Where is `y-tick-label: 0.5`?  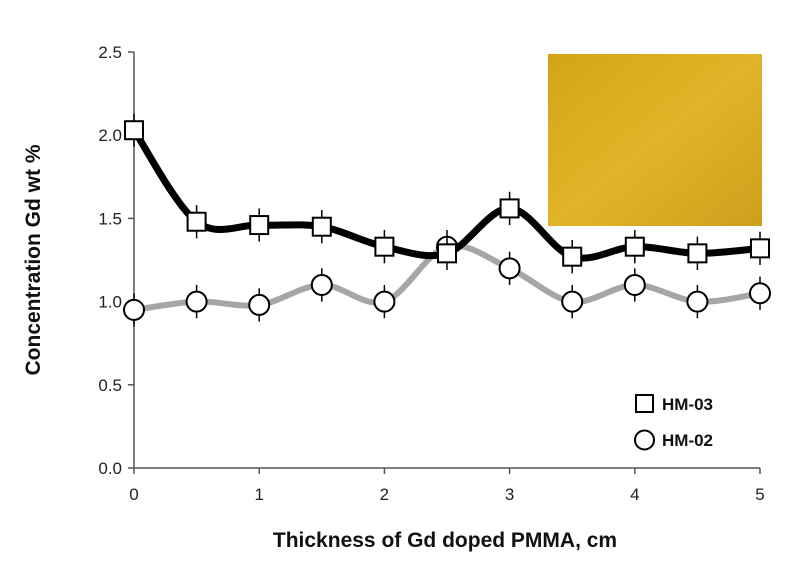
y-tick-label: 0.5 is located at coordinates (110, 385).